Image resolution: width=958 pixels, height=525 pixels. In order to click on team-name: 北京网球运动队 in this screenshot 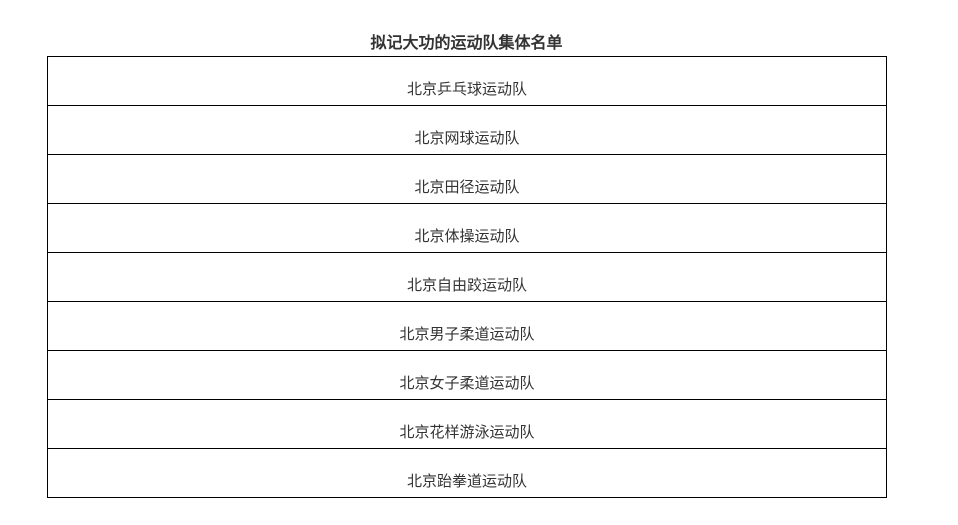, I will do `click(467, 138)`.